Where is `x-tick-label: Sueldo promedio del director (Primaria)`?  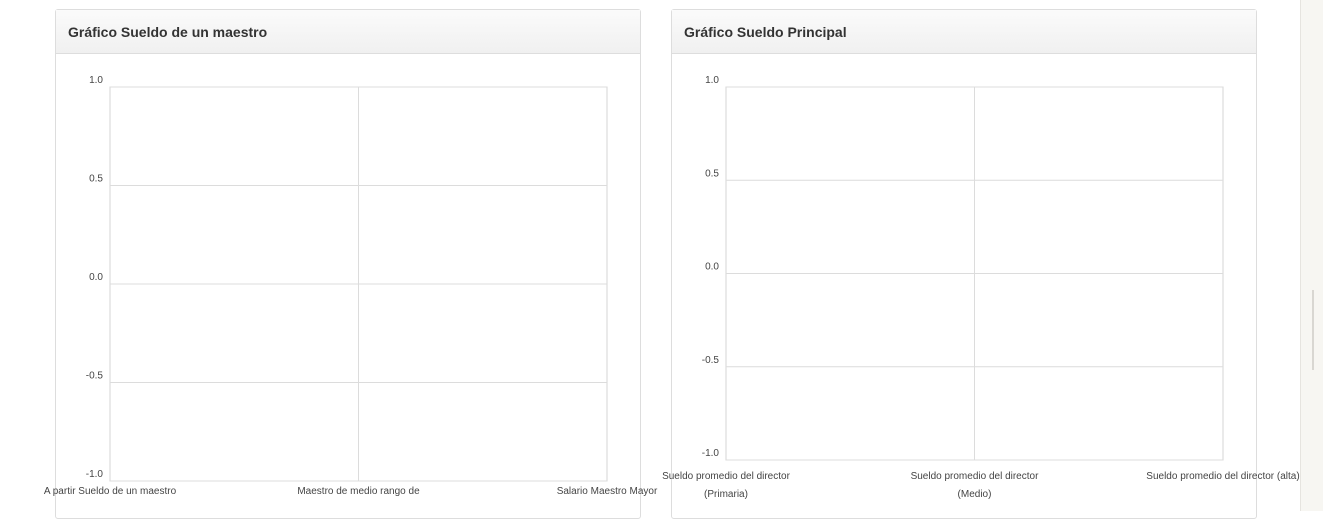
x-tick-label: Sueldo promedio del director (Primaria) is located at coordinates (726, 485).